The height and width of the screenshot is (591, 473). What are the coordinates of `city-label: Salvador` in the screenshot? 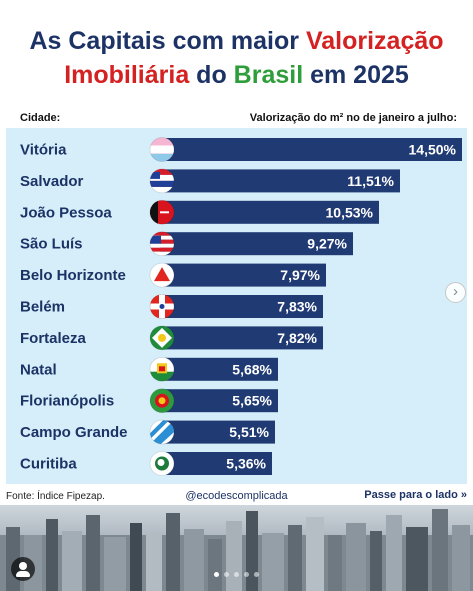 It's located at (52, 181).